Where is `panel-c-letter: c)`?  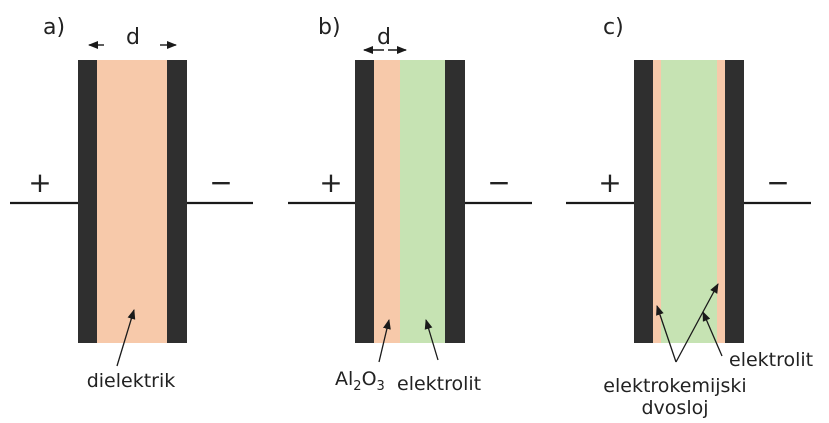 panel-c-letter: c) is located at coordinates (613, 27).